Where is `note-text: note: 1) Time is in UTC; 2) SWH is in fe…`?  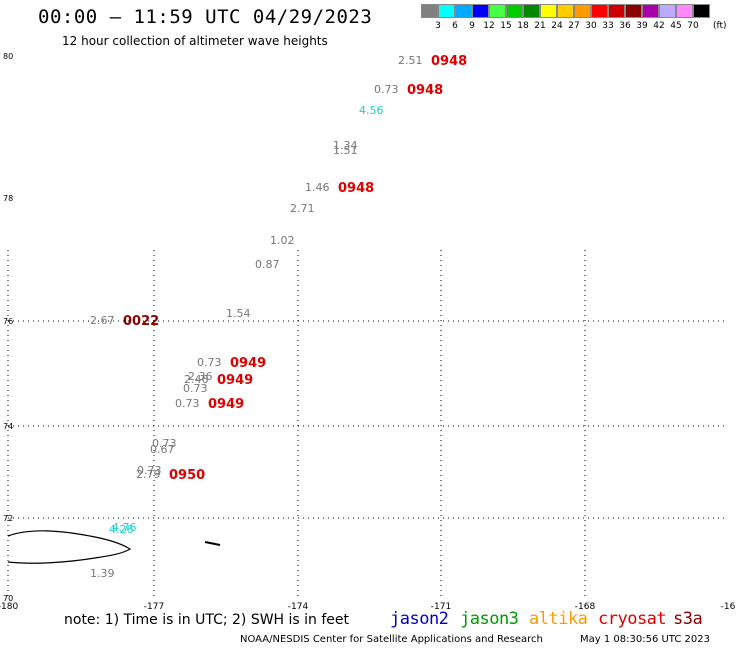
note-text: note: 1) Time is in UTC; 2) SWH is in fe… is located at coordinates (207, 620).